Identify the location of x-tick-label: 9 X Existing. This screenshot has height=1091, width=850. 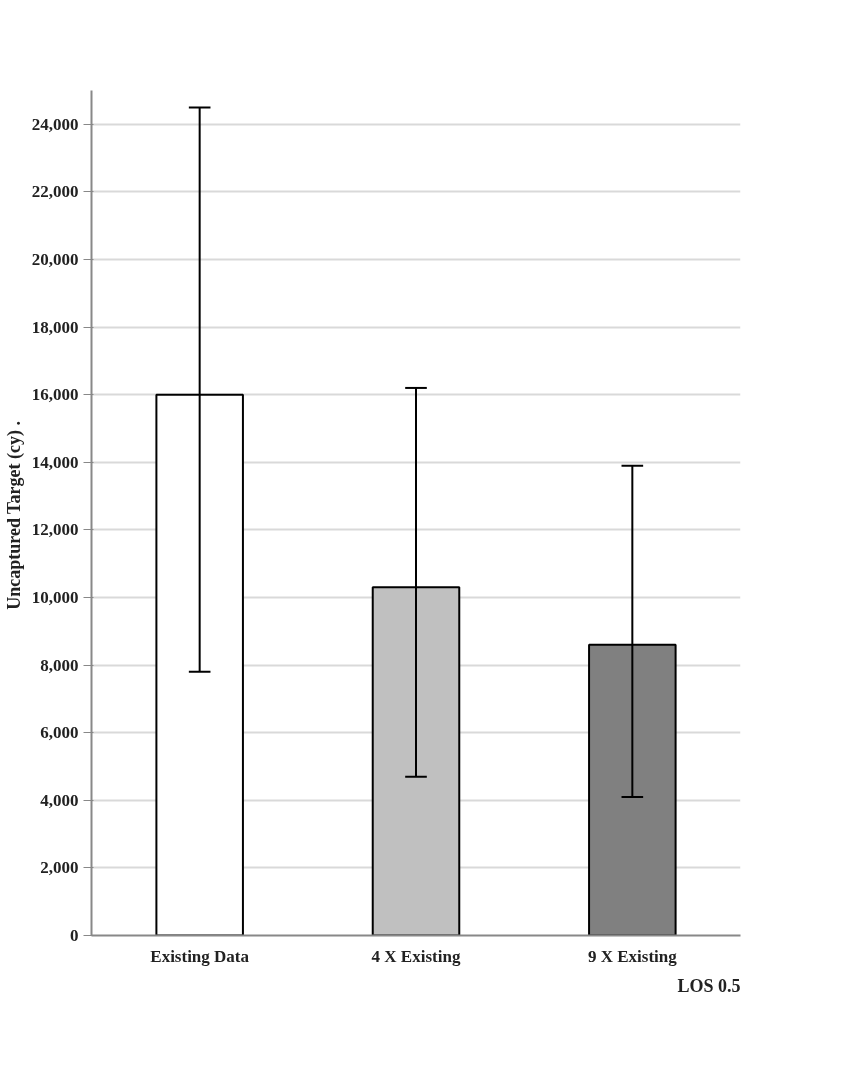
(632, 956).